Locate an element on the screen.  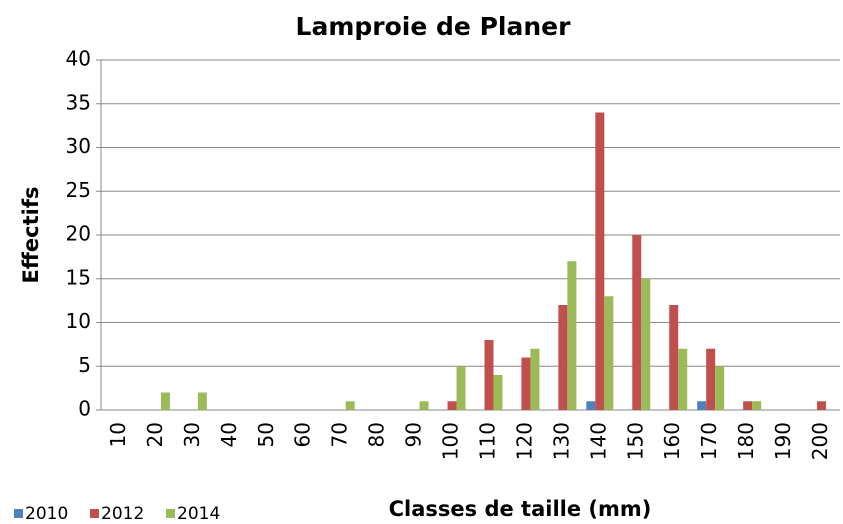
y-axis-title: Effectifs is located at coordinates (31, 235).